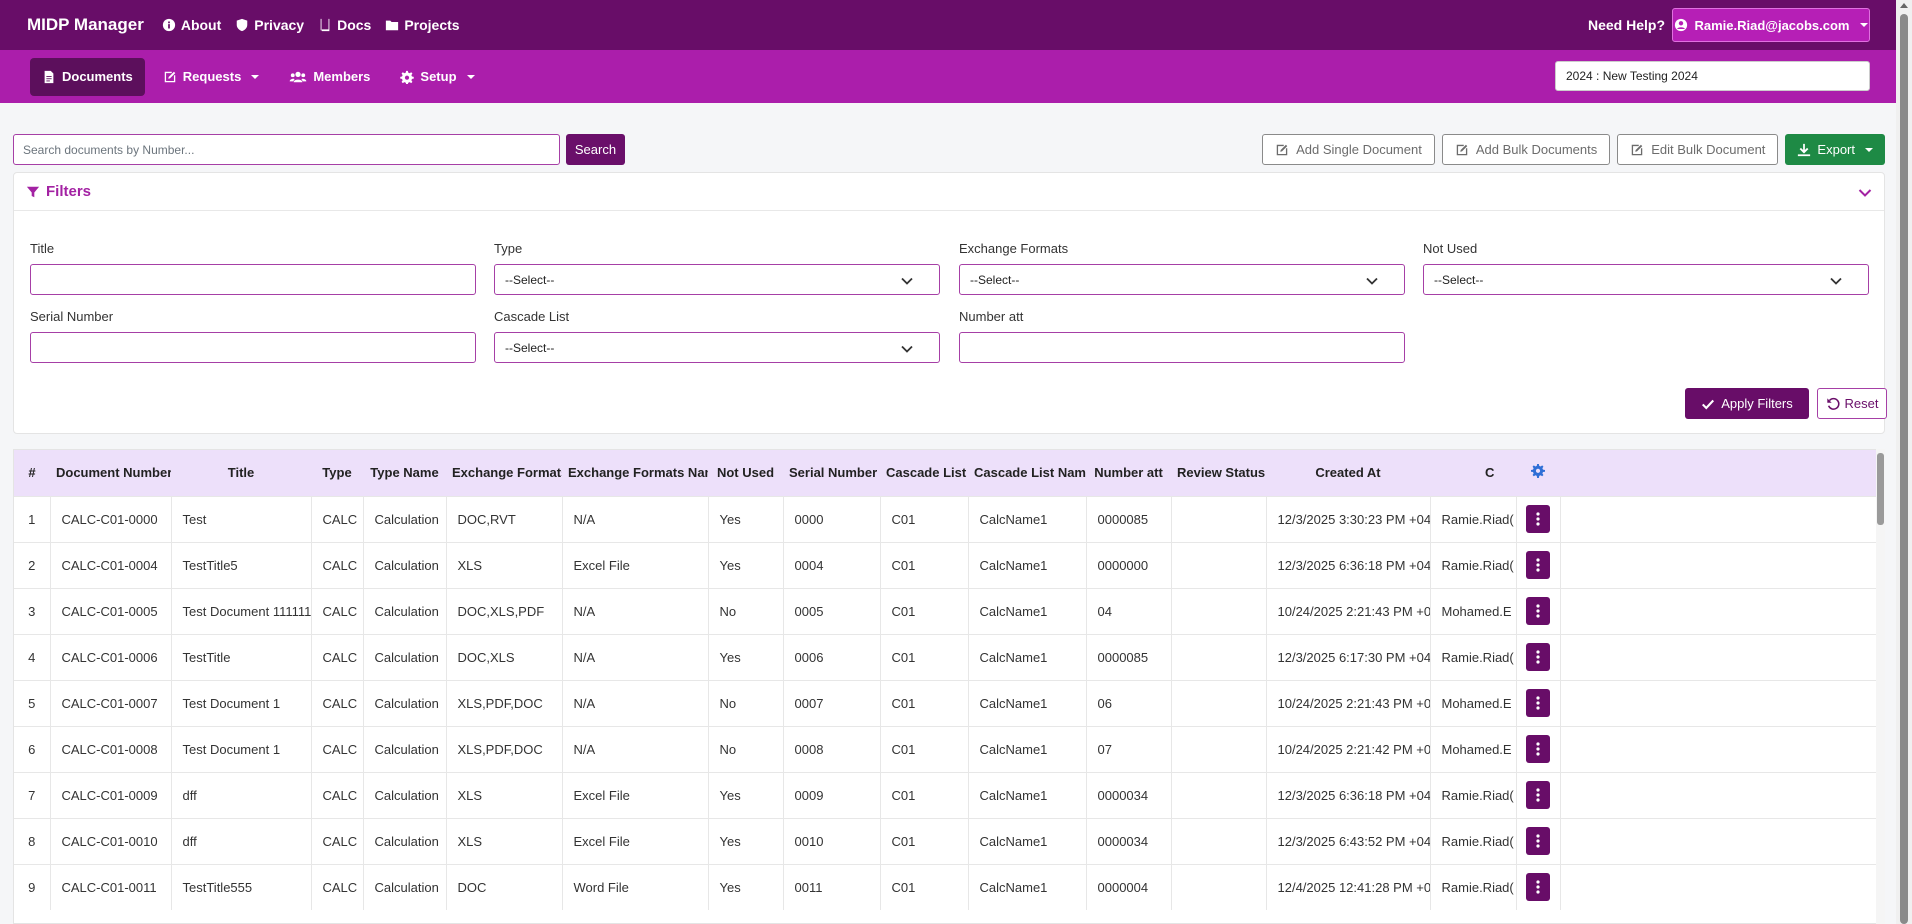 The height and width of the screenshot is (924, 1912). I want to click on column-header: Not Used, so click(745, 473).